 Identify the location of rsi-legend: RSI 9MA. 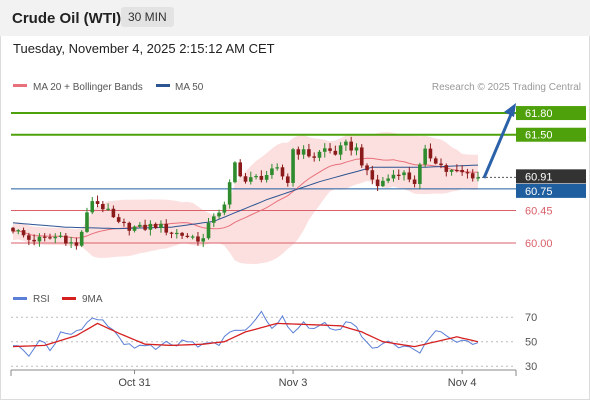
(58, 299).